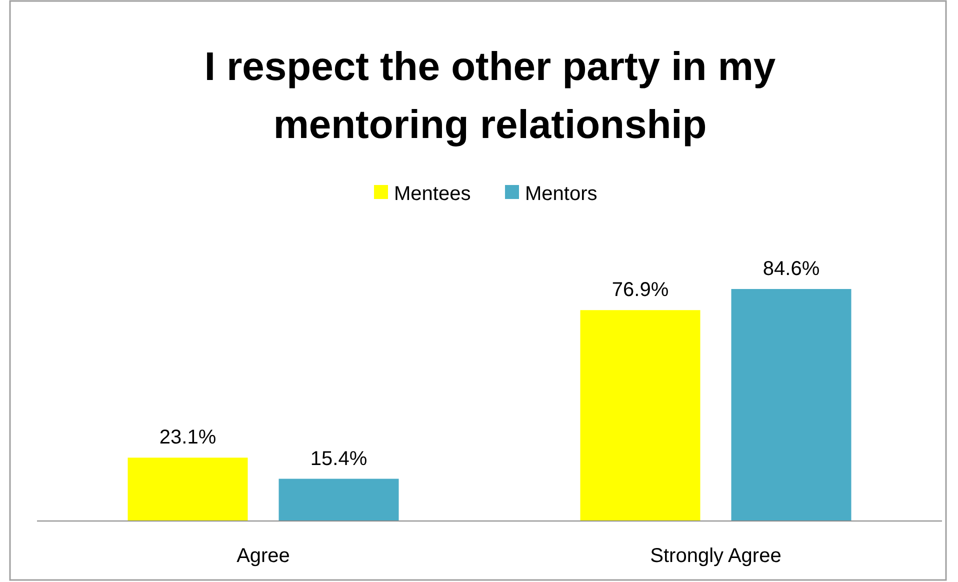 This screenshot has height=582, width=958. Describe the element at coordinates (339, 459) in the screenshot. I see `data-label: 15.4%` at that location.